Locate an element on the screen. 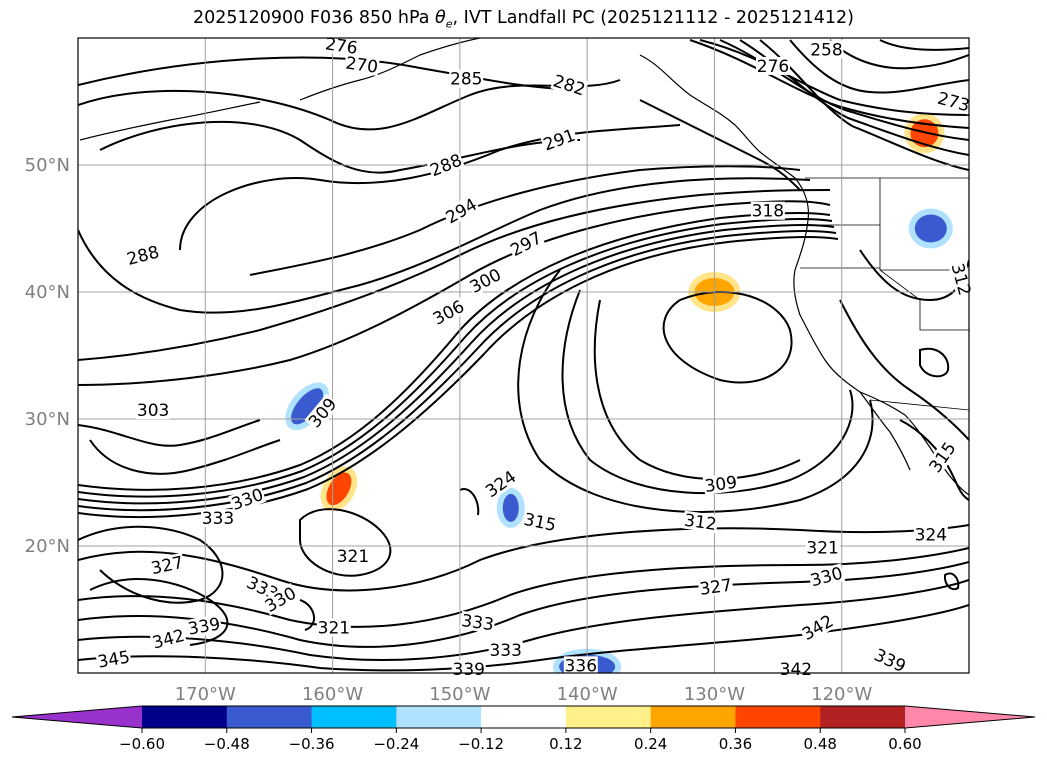 This screenshot has width=1047, height=767. longitude-label: 130°W is located at coordinates (714, 694).